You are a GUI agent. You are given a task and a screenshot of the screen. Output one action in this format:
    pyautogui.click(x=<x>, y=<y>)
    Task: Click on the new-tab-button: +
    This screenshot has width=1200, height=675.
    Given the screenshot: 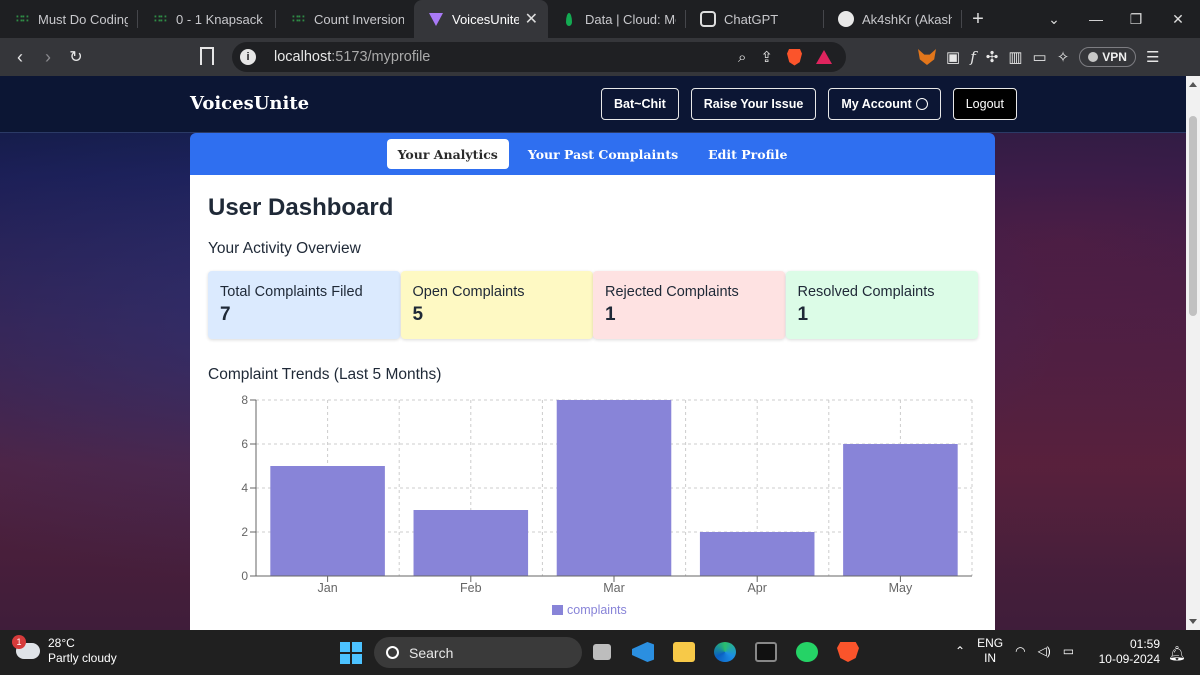 What is the action you would take?
    pyautogui.click(x=978, y=18)
    